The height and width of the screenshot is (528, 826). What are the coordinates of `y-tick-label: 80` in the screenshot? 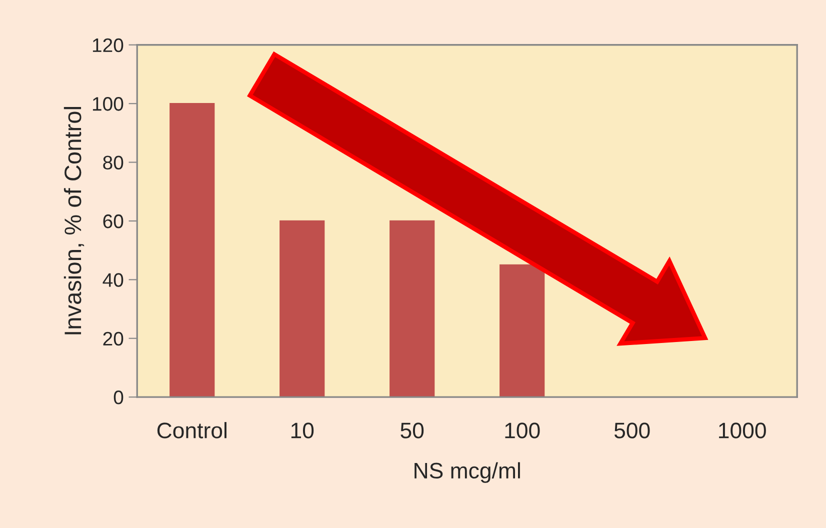 It's located at (113, 163).